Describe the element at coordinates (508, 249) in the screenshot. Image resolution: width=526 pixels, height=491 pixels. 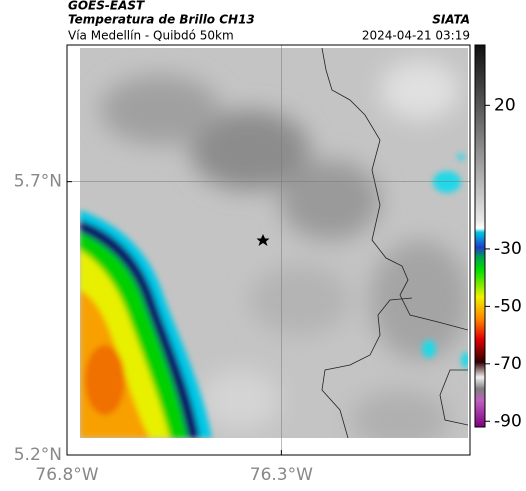
I see `colorbar-tick-label: -30` at that location.